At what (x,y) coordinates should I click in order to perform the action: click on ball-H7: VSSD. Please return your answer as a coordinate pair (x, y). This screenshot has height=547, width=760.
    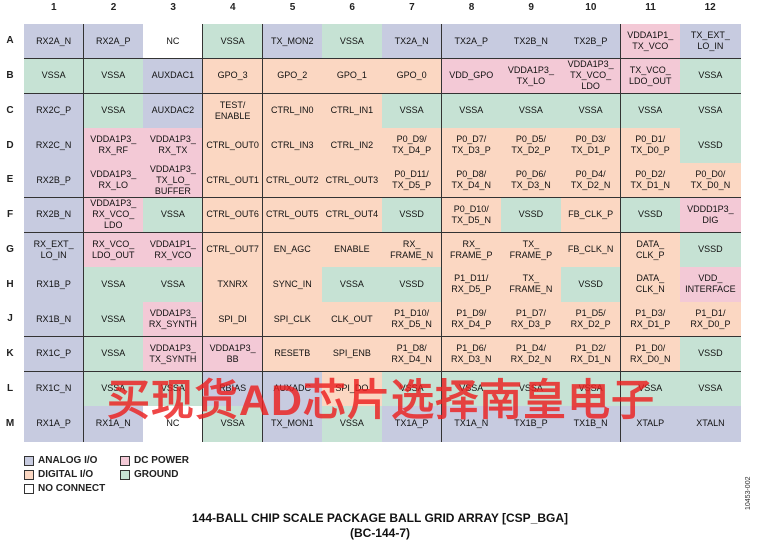
    Looking at the image, I should click on (412, 285).